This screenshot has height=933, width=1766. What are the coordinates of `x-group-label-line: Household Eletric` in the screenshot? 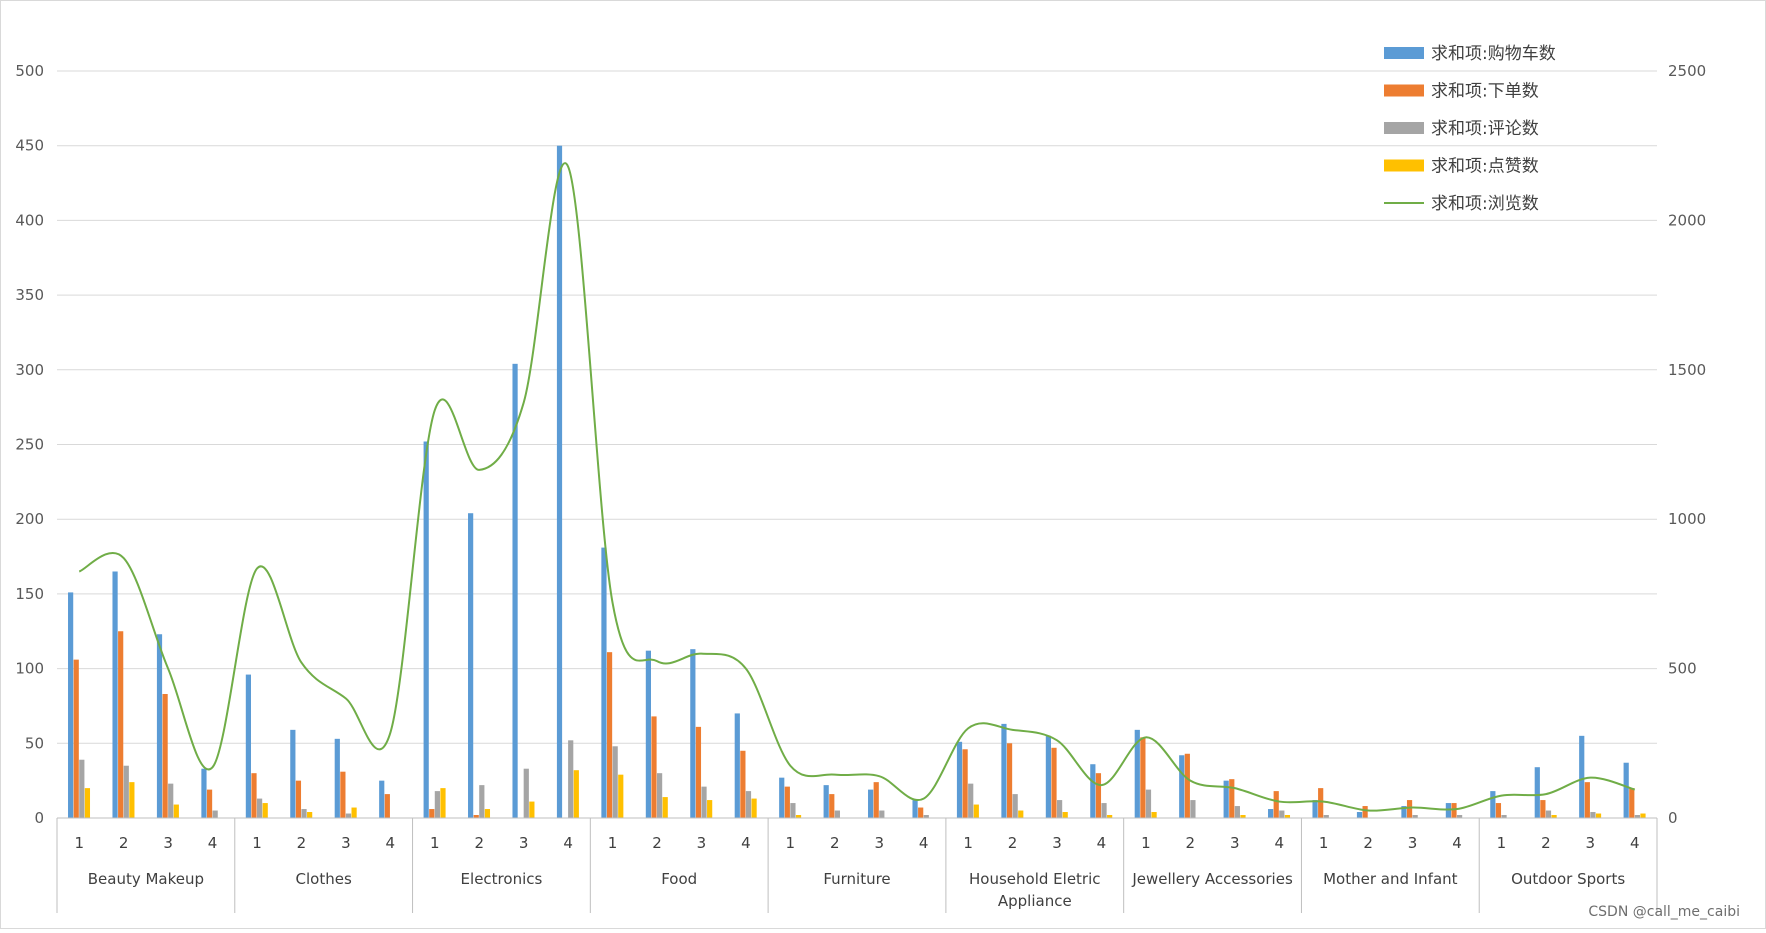 It's located at (1034, 879).